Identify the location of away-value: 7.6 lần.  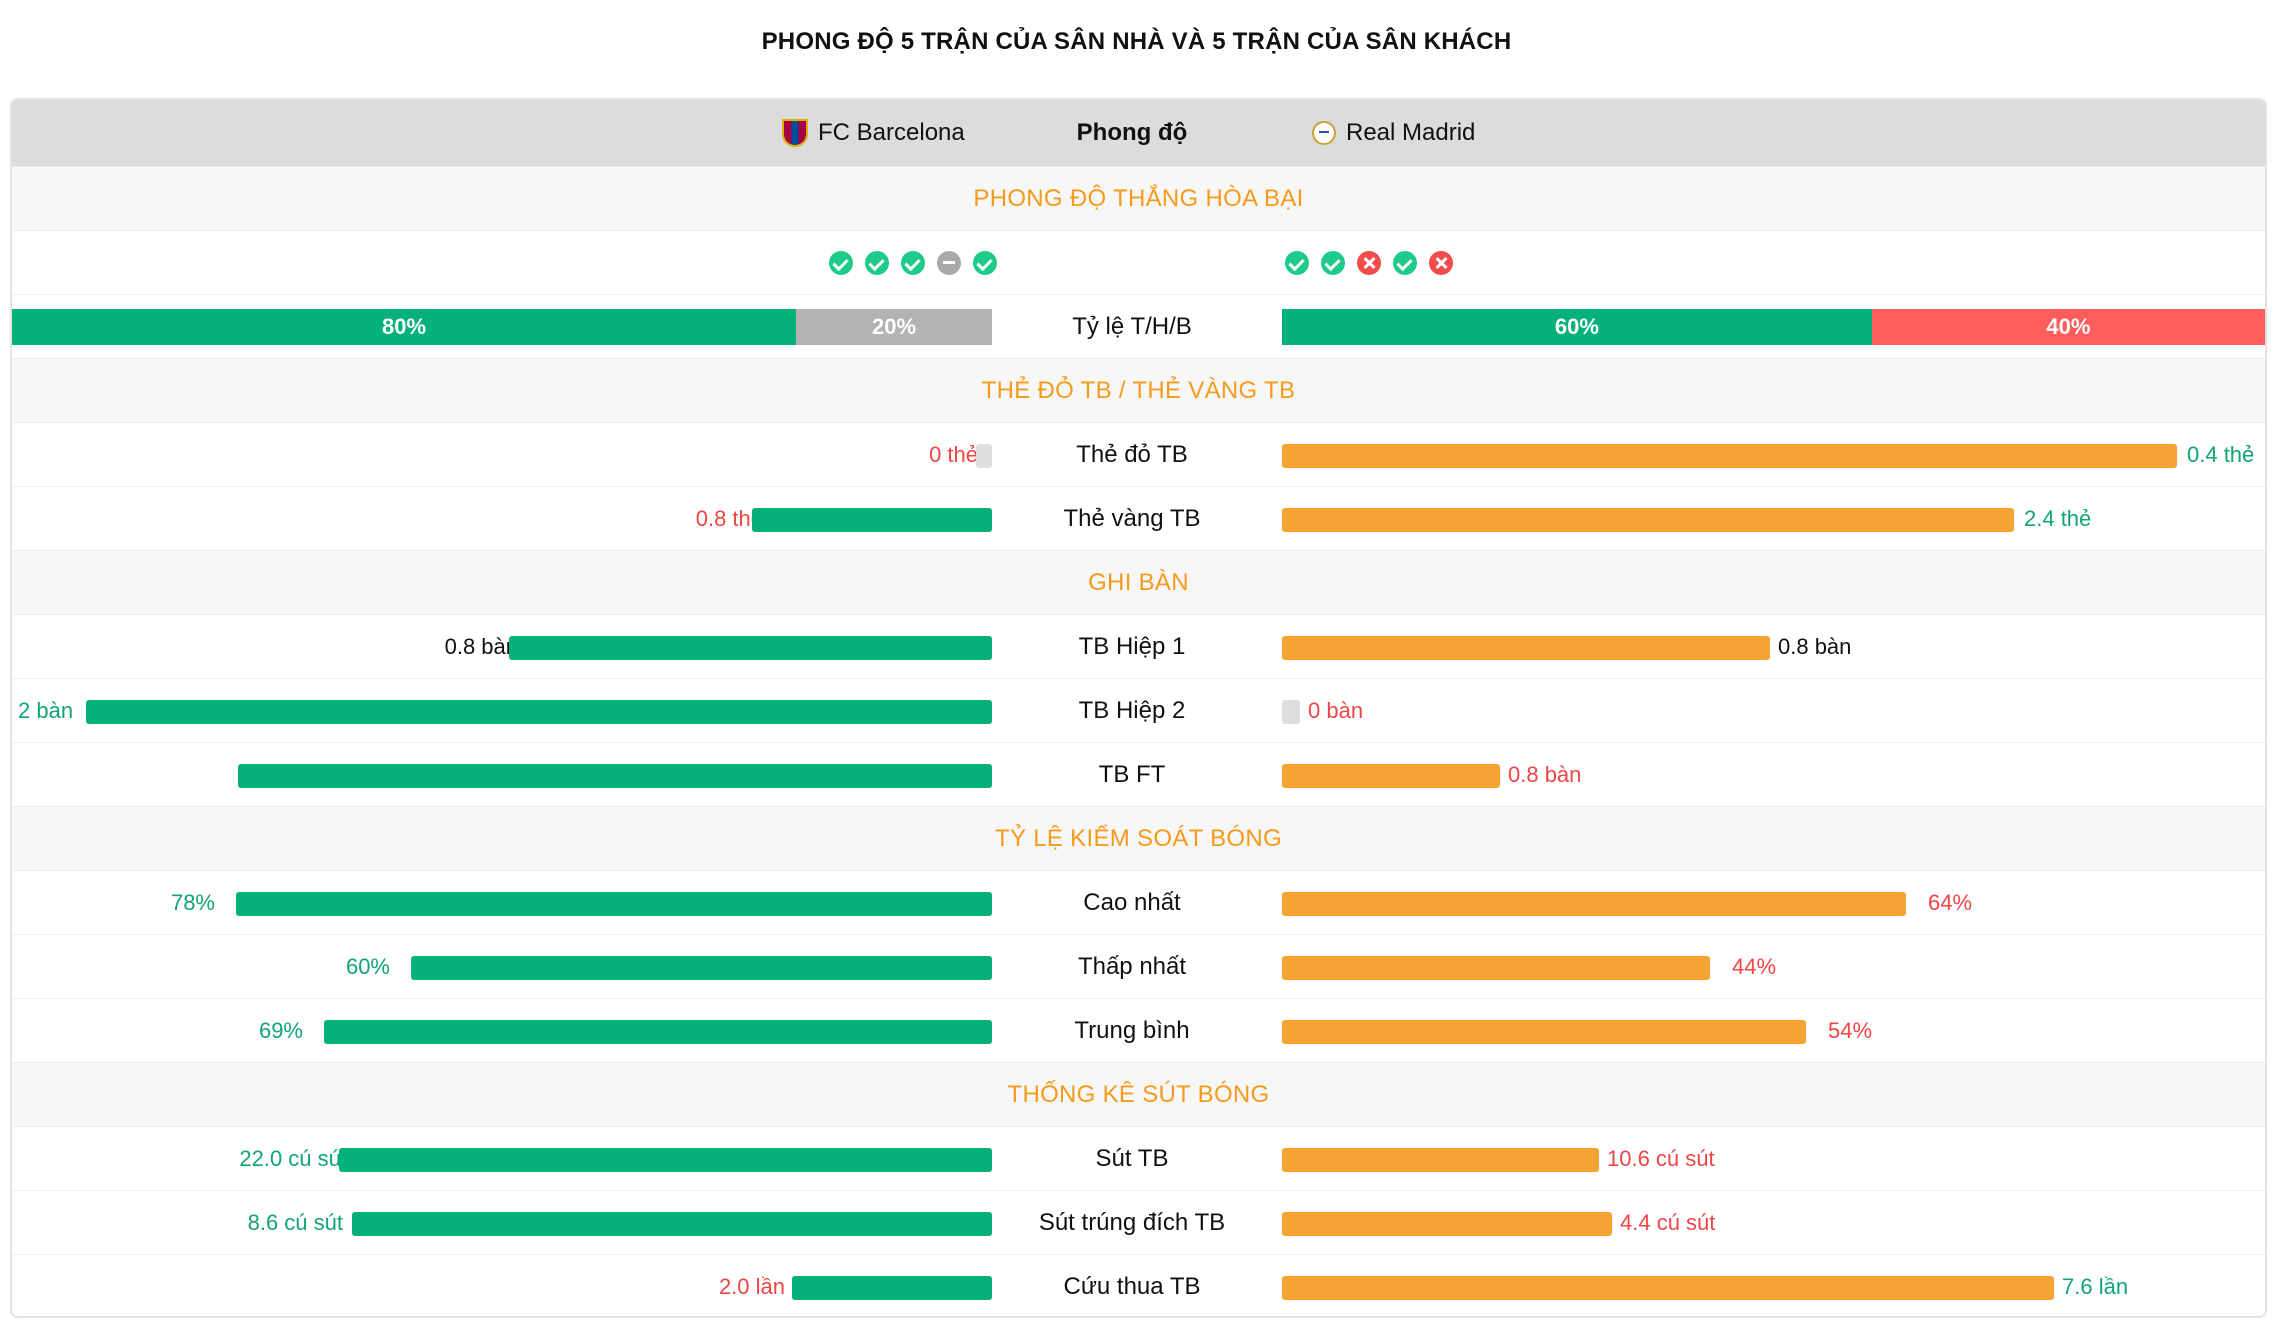
(2095, 1286).